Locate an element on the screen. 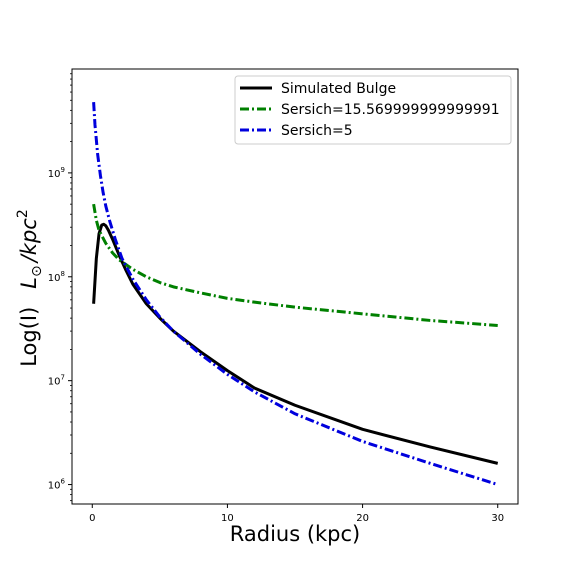 Image resolution: width=576 pixels, height=576 pixels. x-tick-label: 0 is located at coordinates (92, 518).